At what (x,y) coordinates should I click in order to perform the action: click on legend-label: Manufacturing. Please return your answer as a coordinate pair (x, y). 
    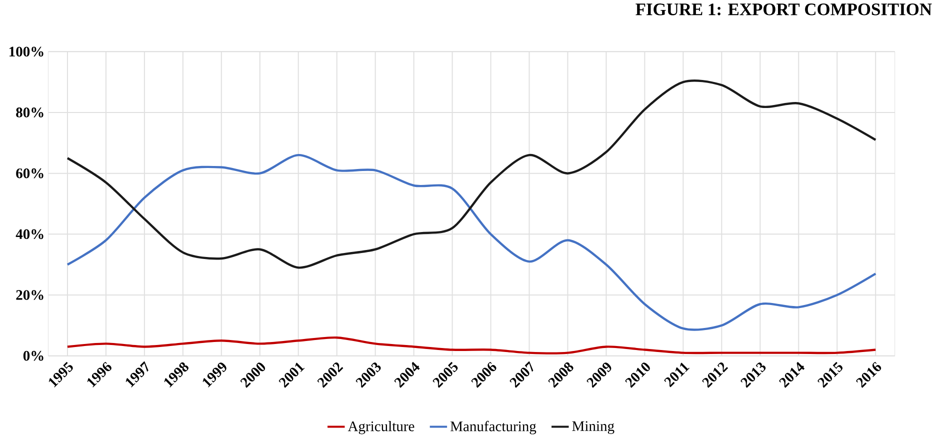
    Looking at the image, I should click on (493, 427).